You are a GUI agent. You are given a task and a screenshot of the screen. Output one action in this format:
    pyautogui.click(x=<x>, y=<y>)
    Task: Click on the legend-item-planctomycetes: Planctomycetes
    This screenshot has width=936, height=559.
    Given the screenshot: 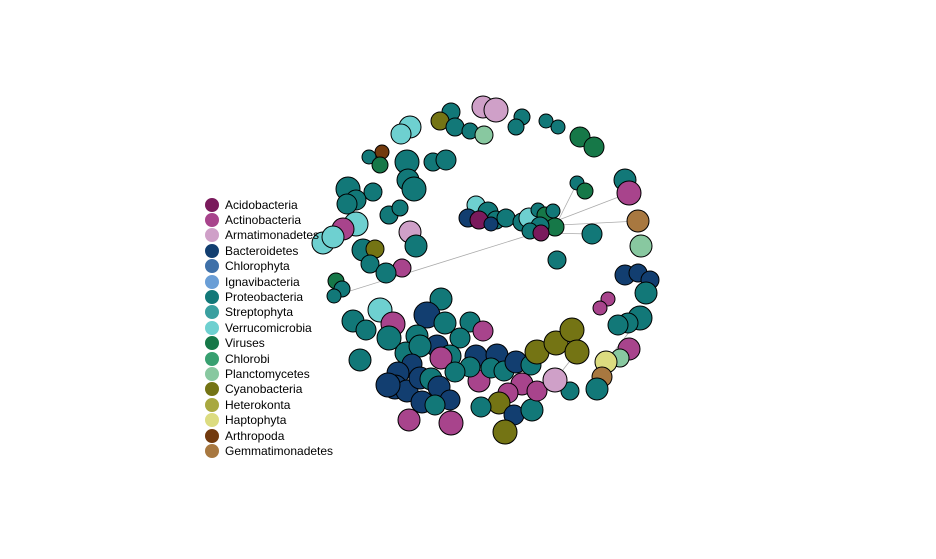 What is the action you would take?
    pyautogui.click(x=269, y=373)
    